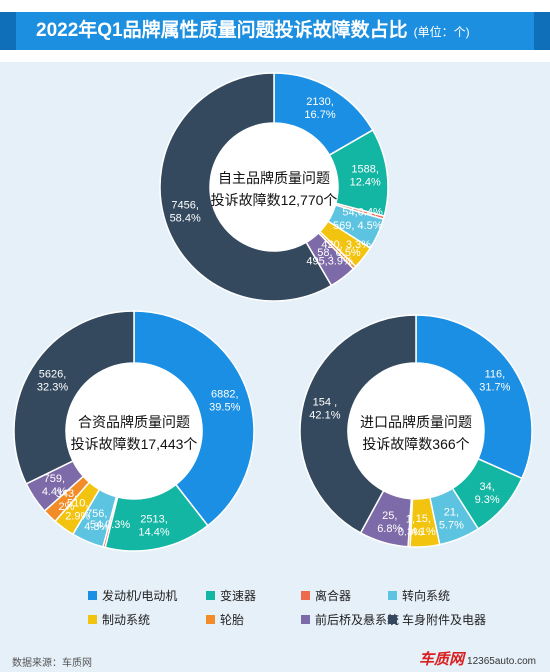 The width and height of the screenshot is (550, 672). Describe the element at coordinates (54, 479) in the screenshot. I see `slice-label: 759,` at that location.